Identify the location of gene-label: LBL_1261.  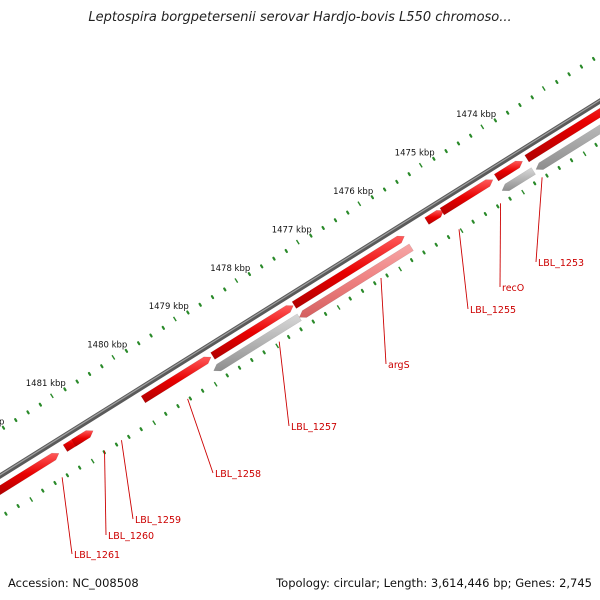
(97, 555).